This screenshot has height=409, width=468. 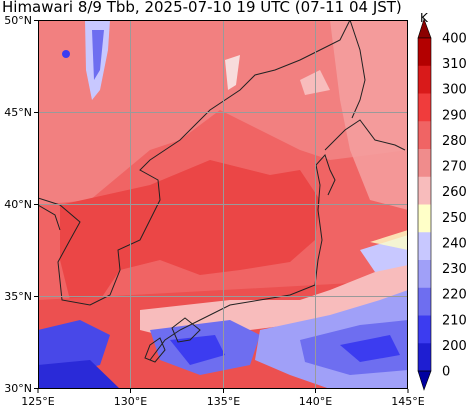 I want to click on lon-tick-label: 145°E, so click(x=407, y=401).